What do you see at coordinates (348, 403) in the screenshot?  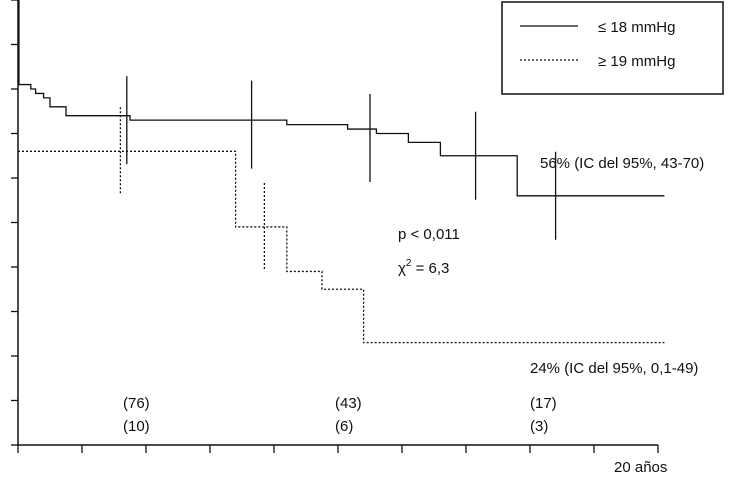 I see `at-risk-2-group-1: (43)` at bounding box center [348, 403].